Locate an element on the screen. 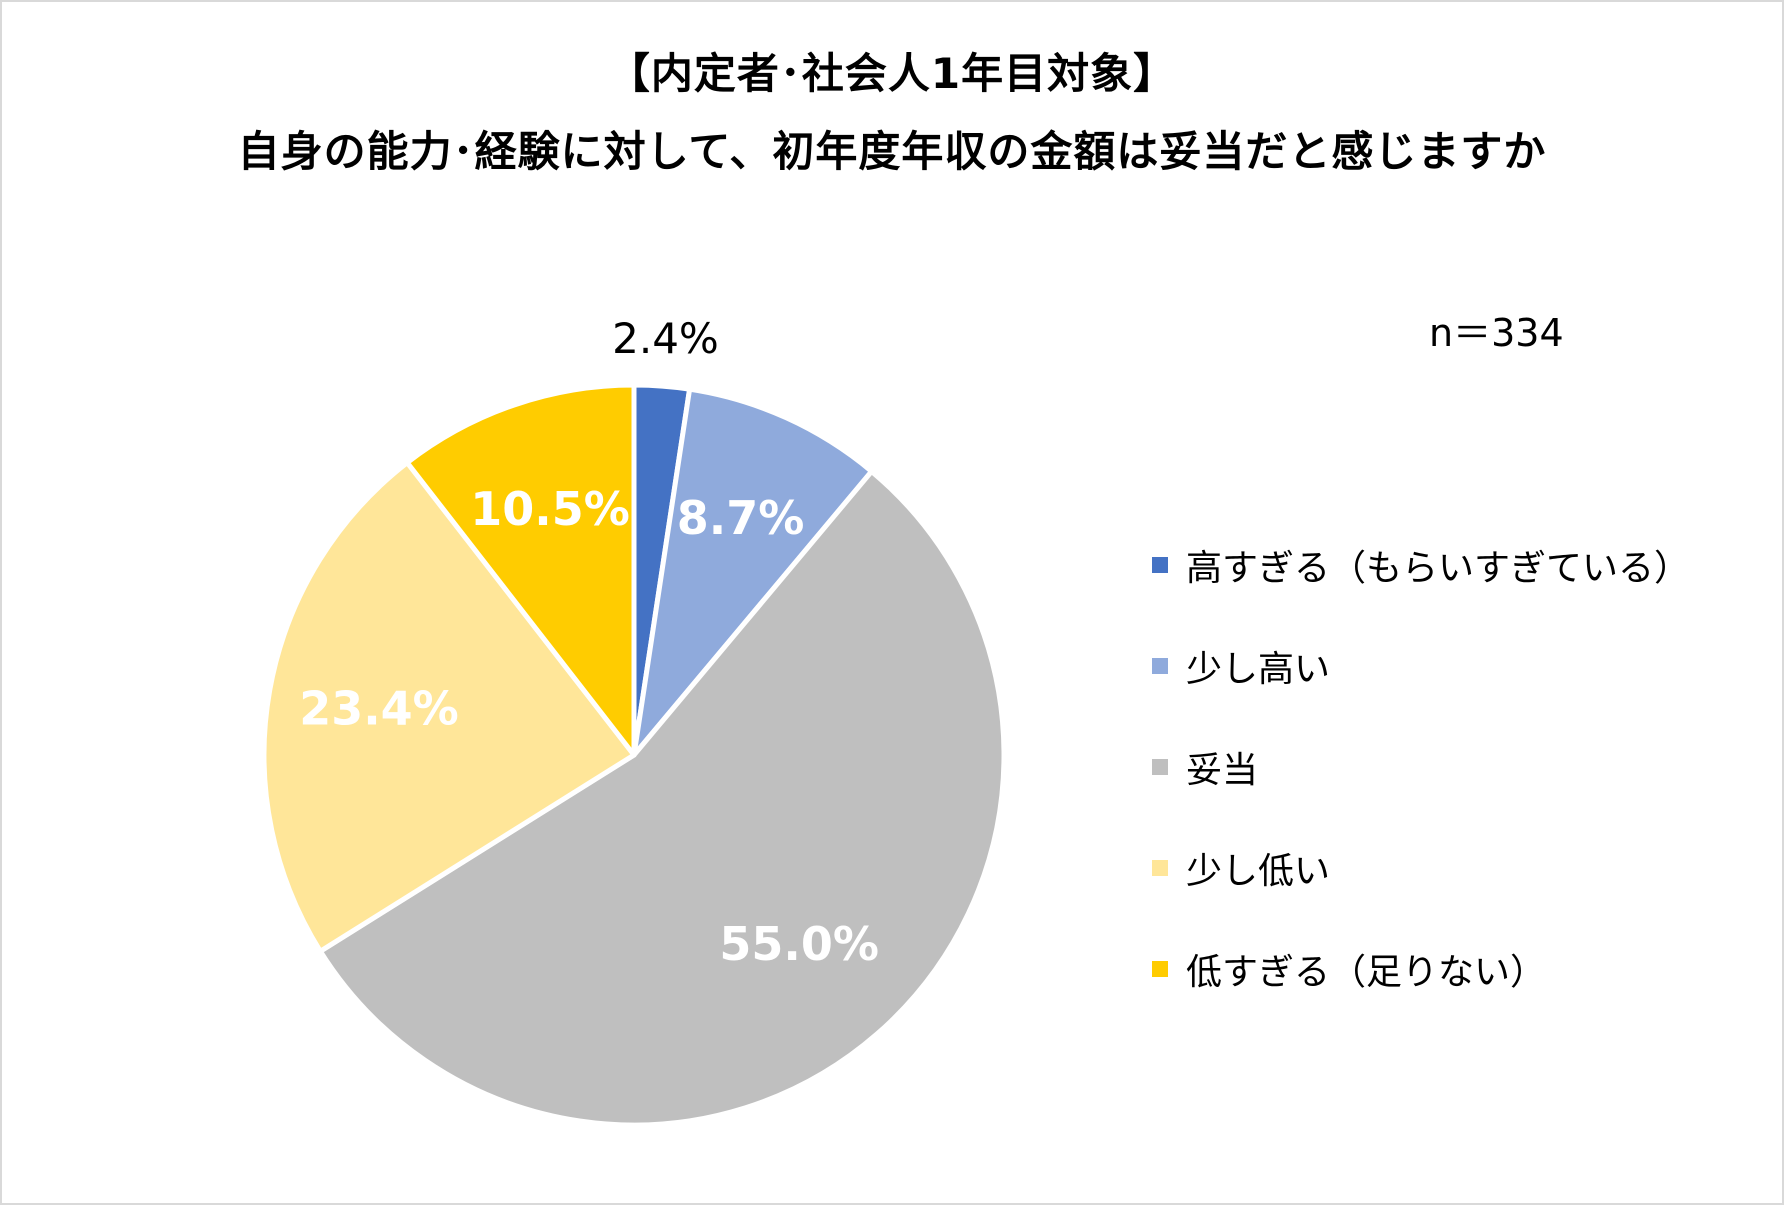  legend-label: 妥当 is located at coordinates (1222, 770).